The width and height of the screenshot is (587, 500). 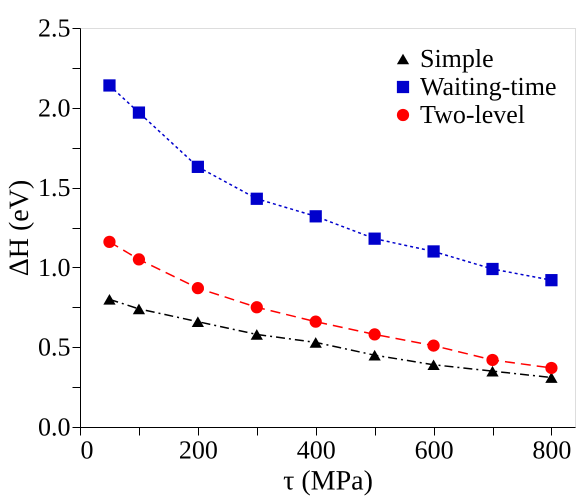 What do you see at coordinates (54, 28) in the screenshot?
I see `y-tick-label: 2.5` at bounding box center [54, 28].